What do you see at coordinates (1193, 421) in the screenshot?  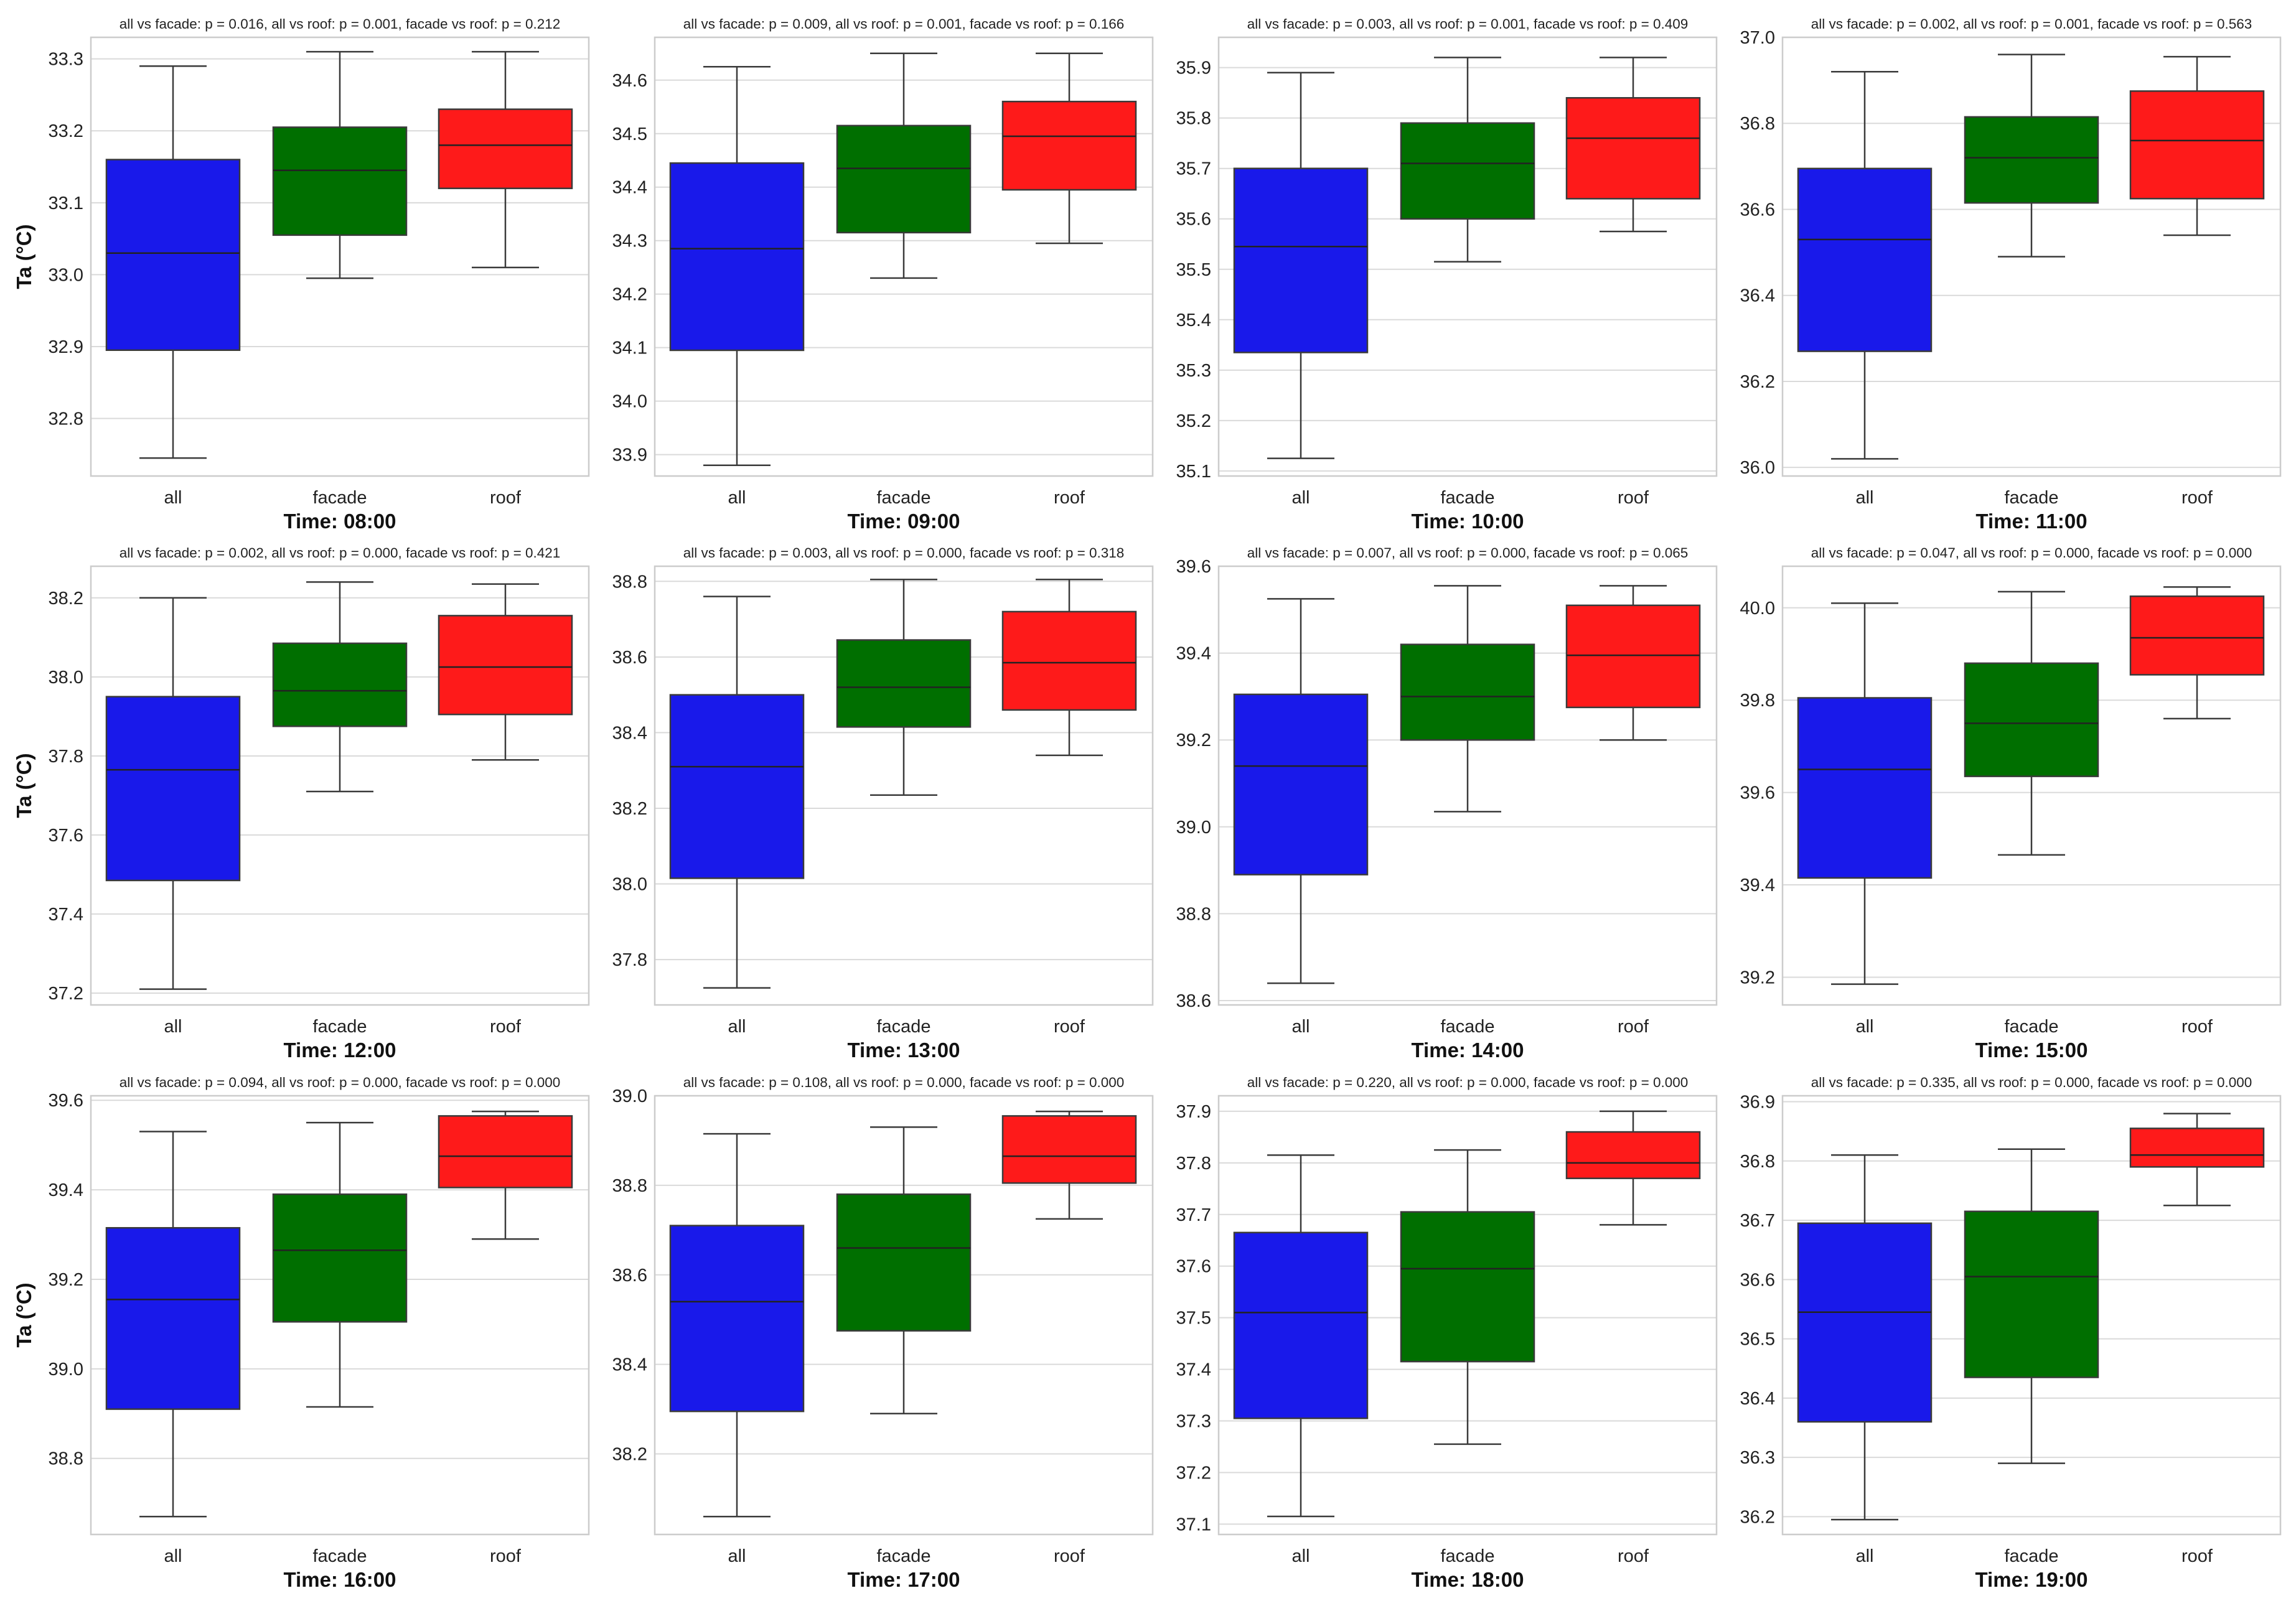 I see `y-tick-label: 35.2` at bounding box center [1193, 421].